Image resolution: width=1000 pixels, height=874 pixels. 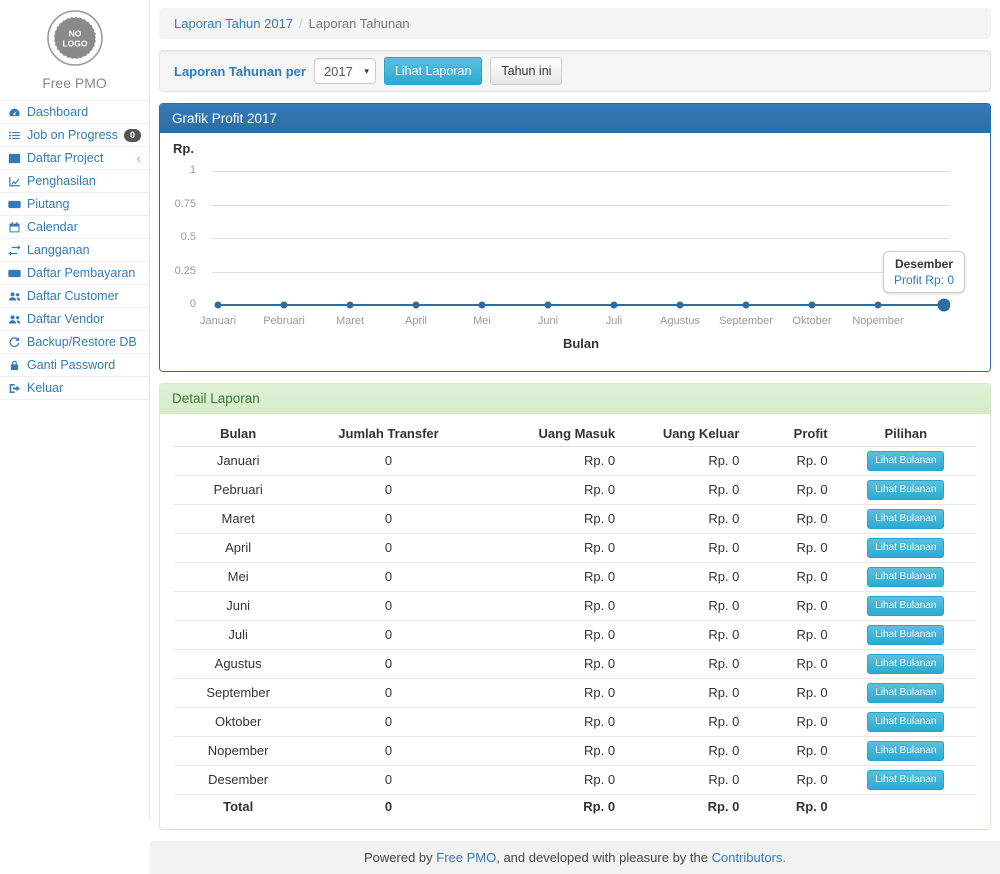 What do you see at coordinates (466, 858) in the screenshot?
I see `footer-link-free-pmo: Free PMO` at bounding box center [466, 858].